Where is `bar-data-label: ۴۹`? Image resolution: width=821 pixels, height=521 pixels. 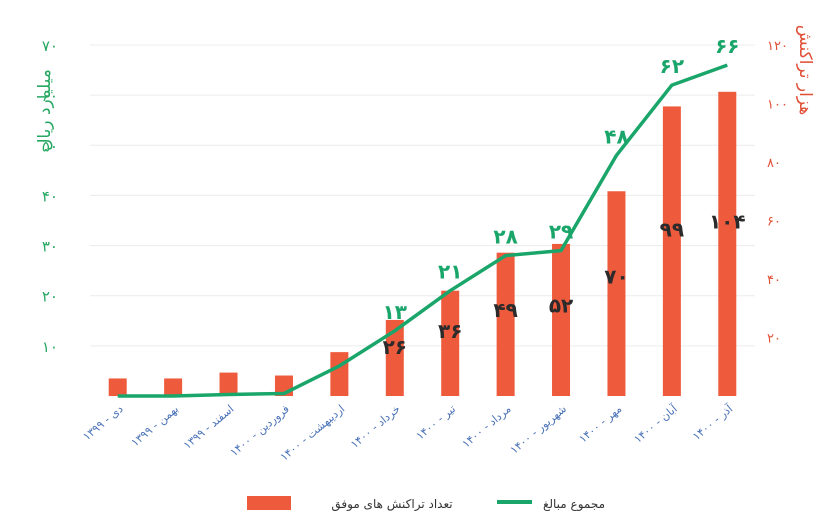
bar-data-label: ۴۹ is located at coordinates (505, 310).